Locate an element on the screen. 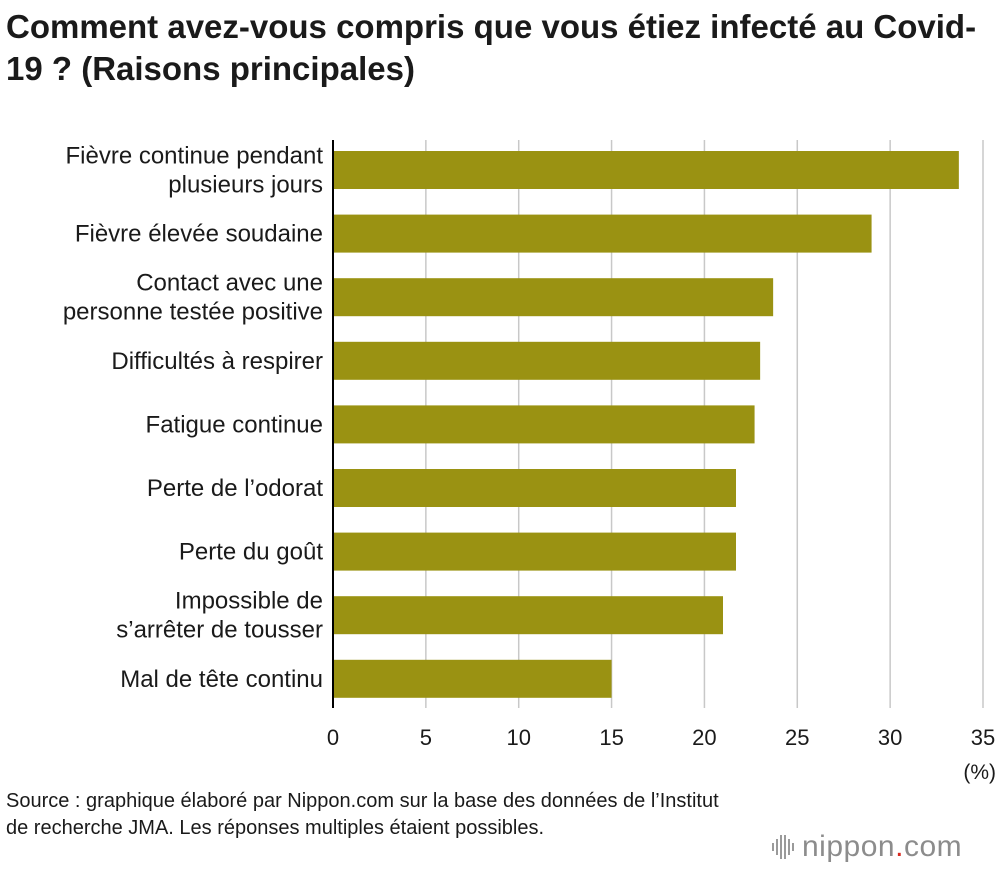  nippon-logo: nippon.com is located at coordinates (867, 847).